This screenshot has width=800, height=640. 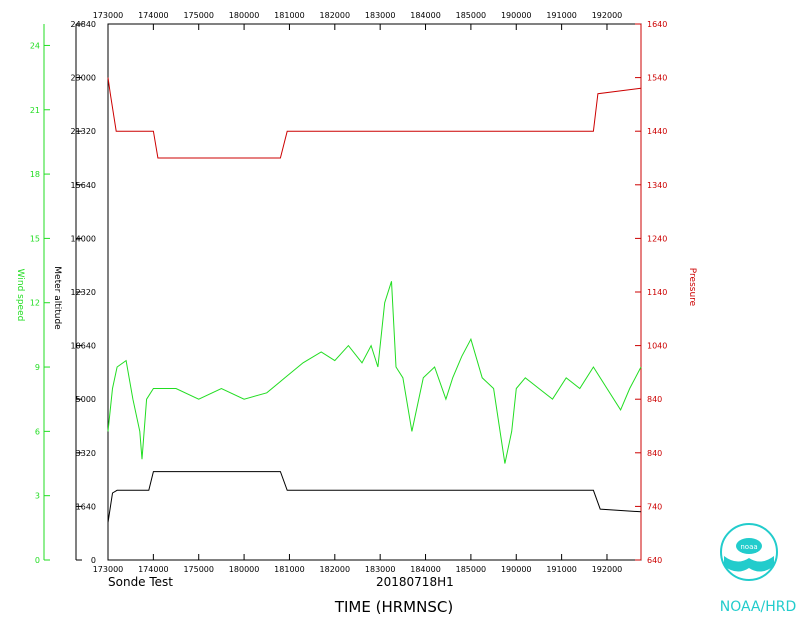 I want to click on x-tick-bottom-label: 185000, so click(x=471, y=569).